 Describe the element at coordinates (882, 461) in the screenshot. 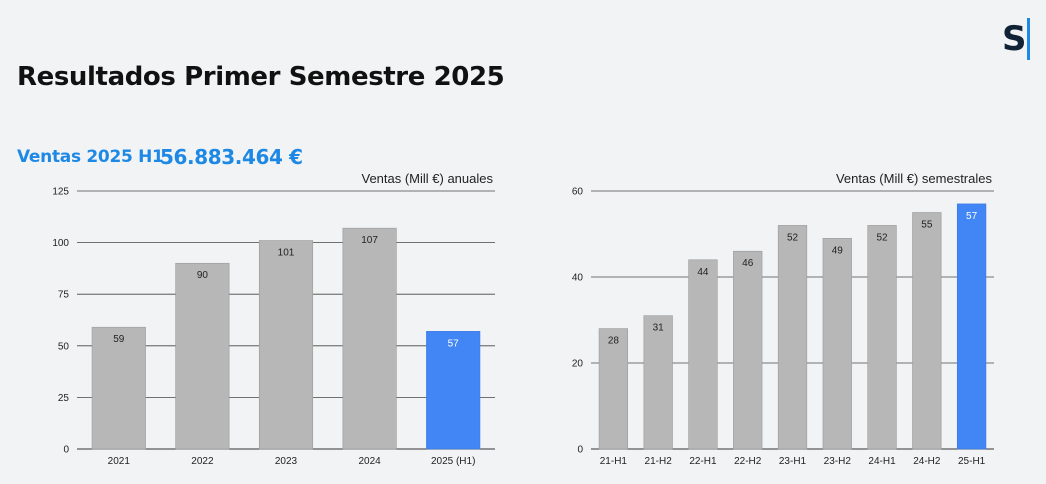

I see `category-label: 24-H1` at that location.